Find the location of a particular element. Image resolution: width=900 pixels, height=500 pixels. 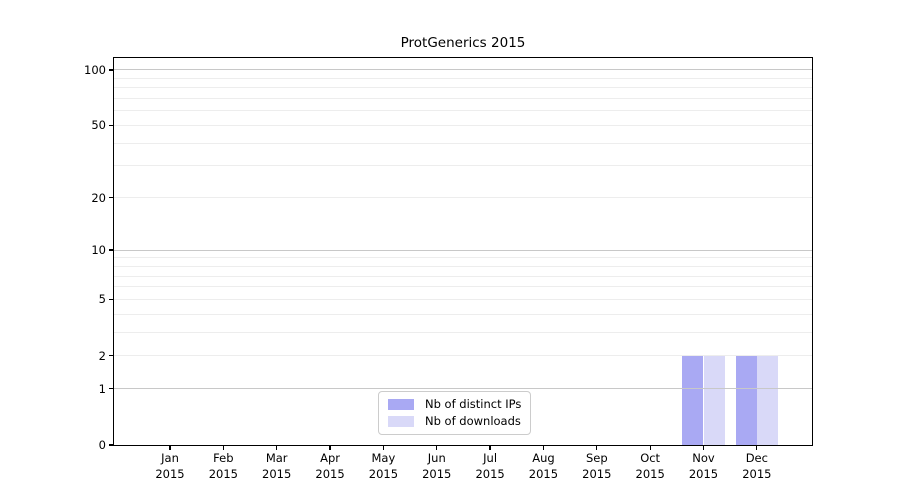

x-tick-month: Jun is located at coordinates (436, 458).